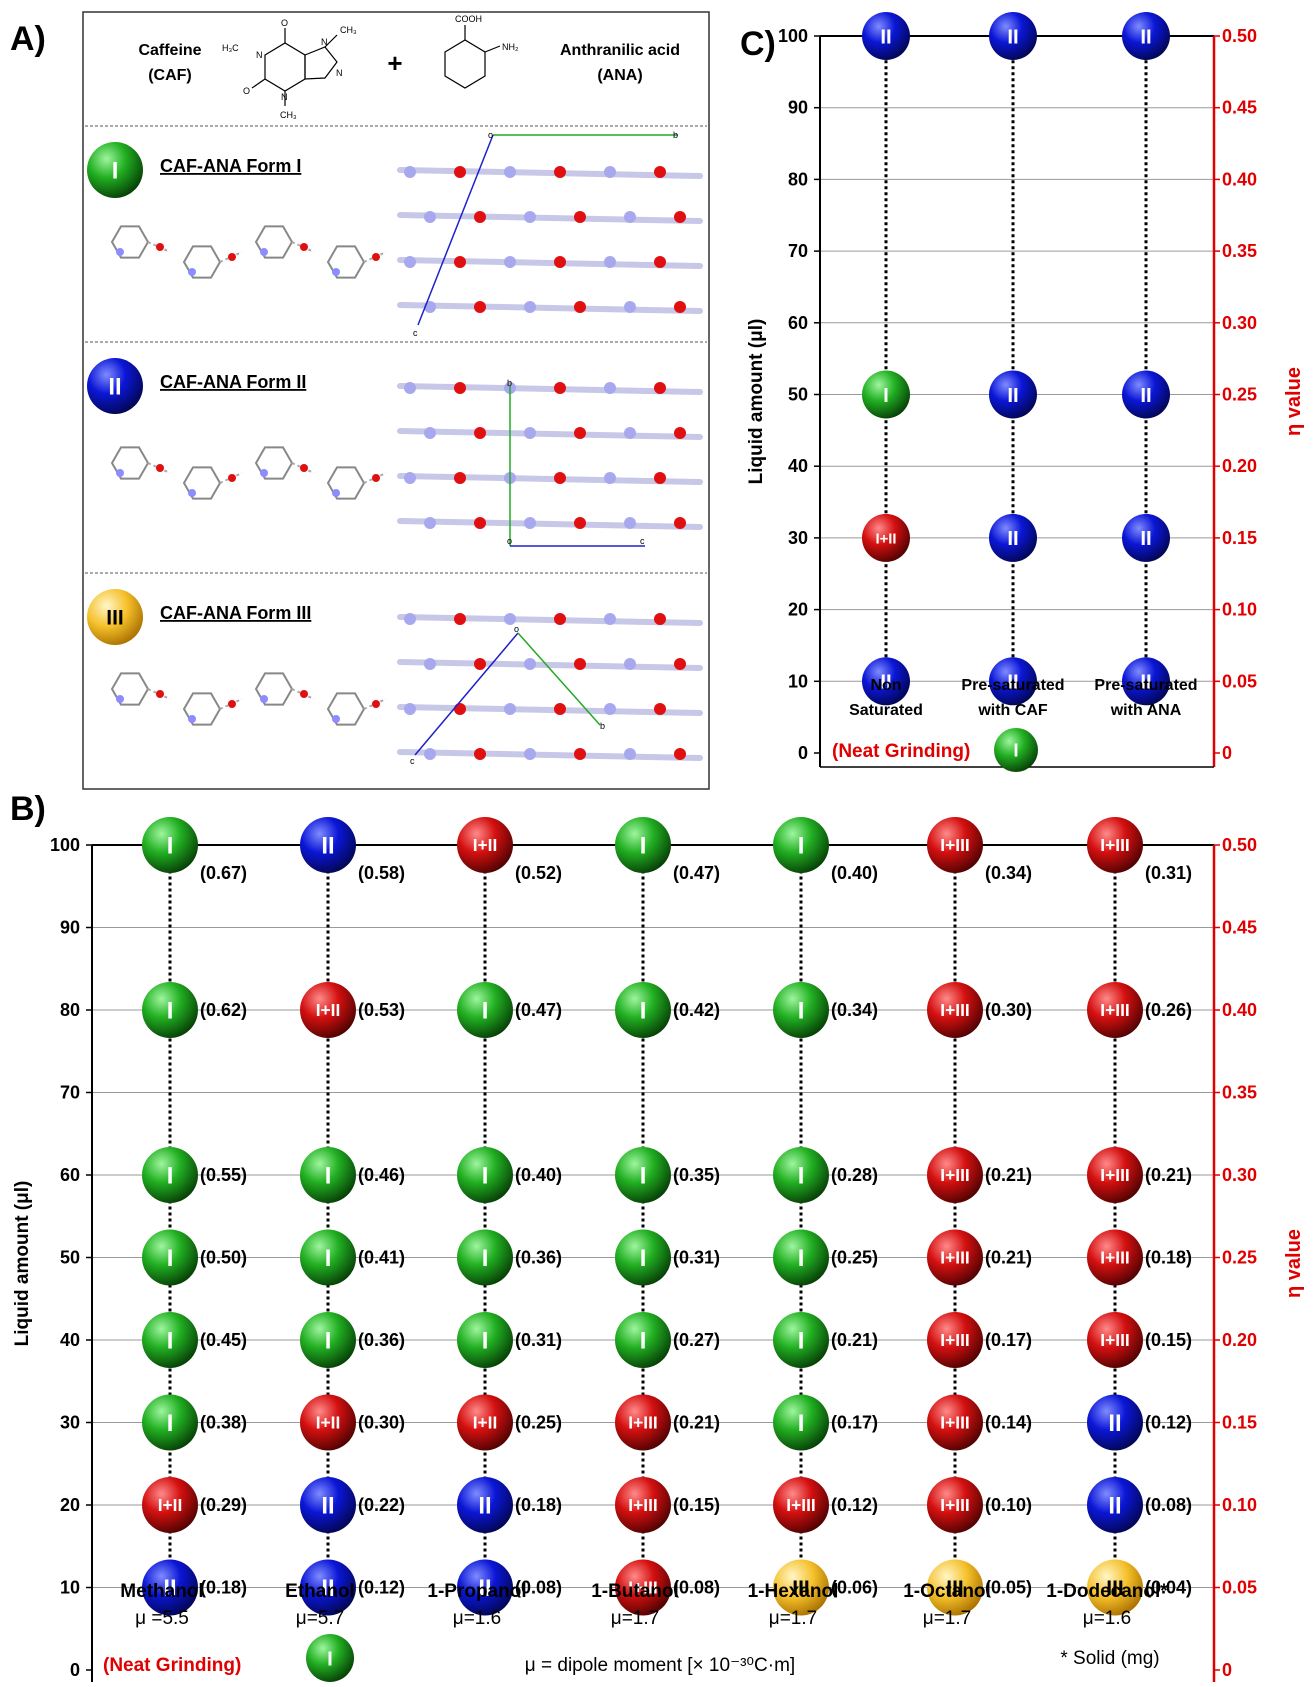  I want to click on form-badge: II, so click(115, 386).